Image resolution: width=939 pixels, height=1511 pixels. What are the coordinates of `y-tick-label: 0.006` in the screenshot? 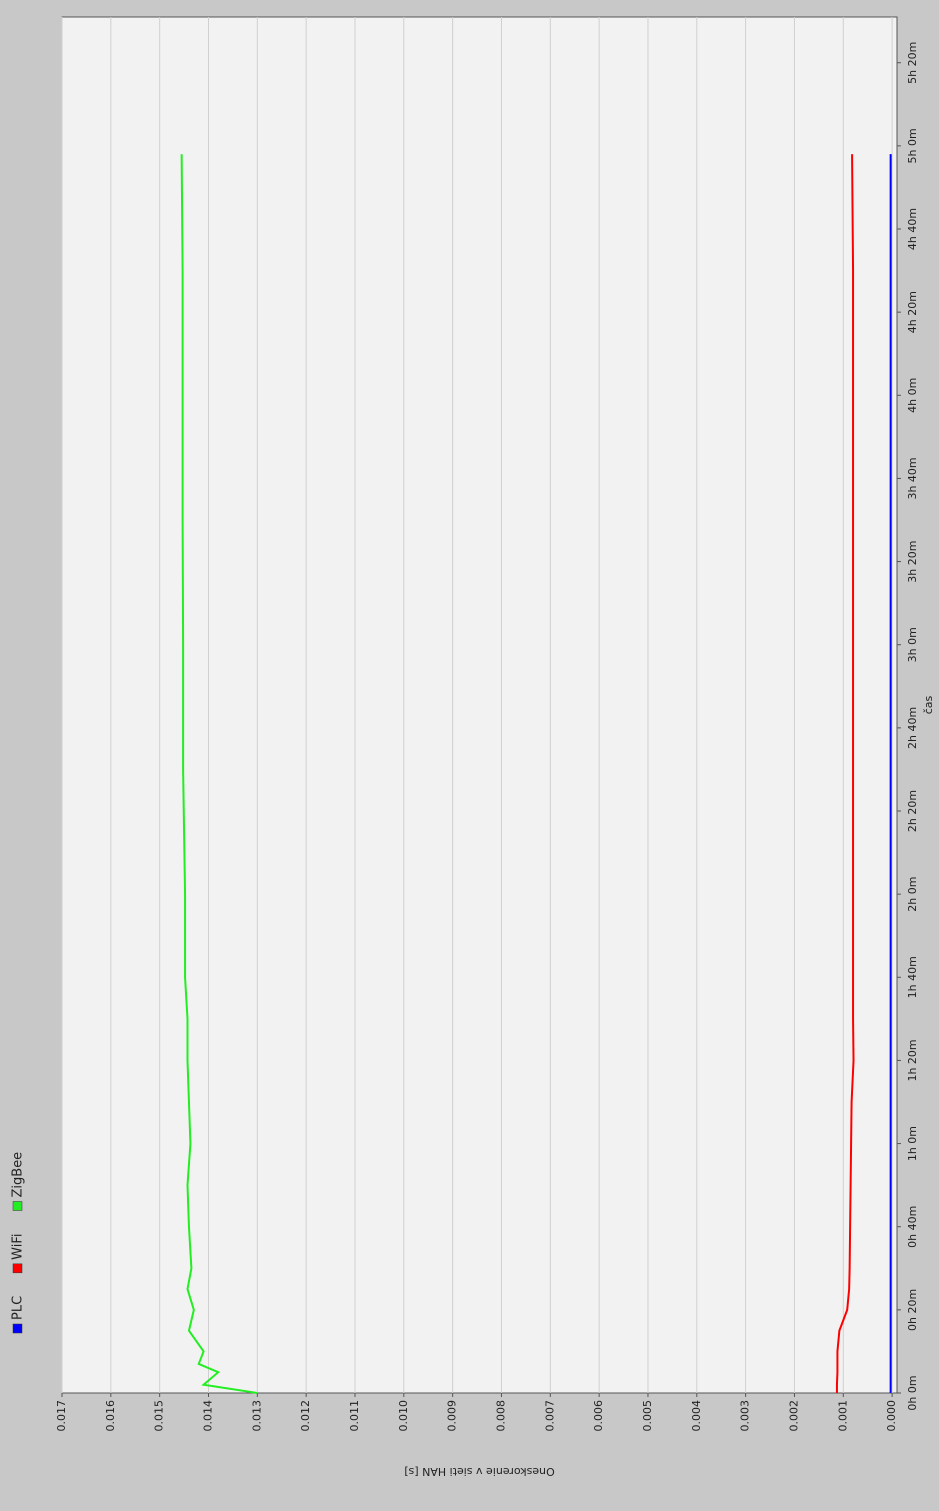 It's located at (598, 1416).